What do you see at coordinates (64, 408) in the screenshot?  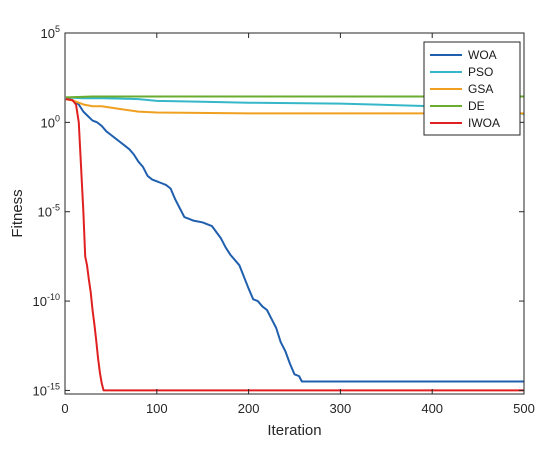 I see `x-tick-label: 0` at bounding box center [64, 408].